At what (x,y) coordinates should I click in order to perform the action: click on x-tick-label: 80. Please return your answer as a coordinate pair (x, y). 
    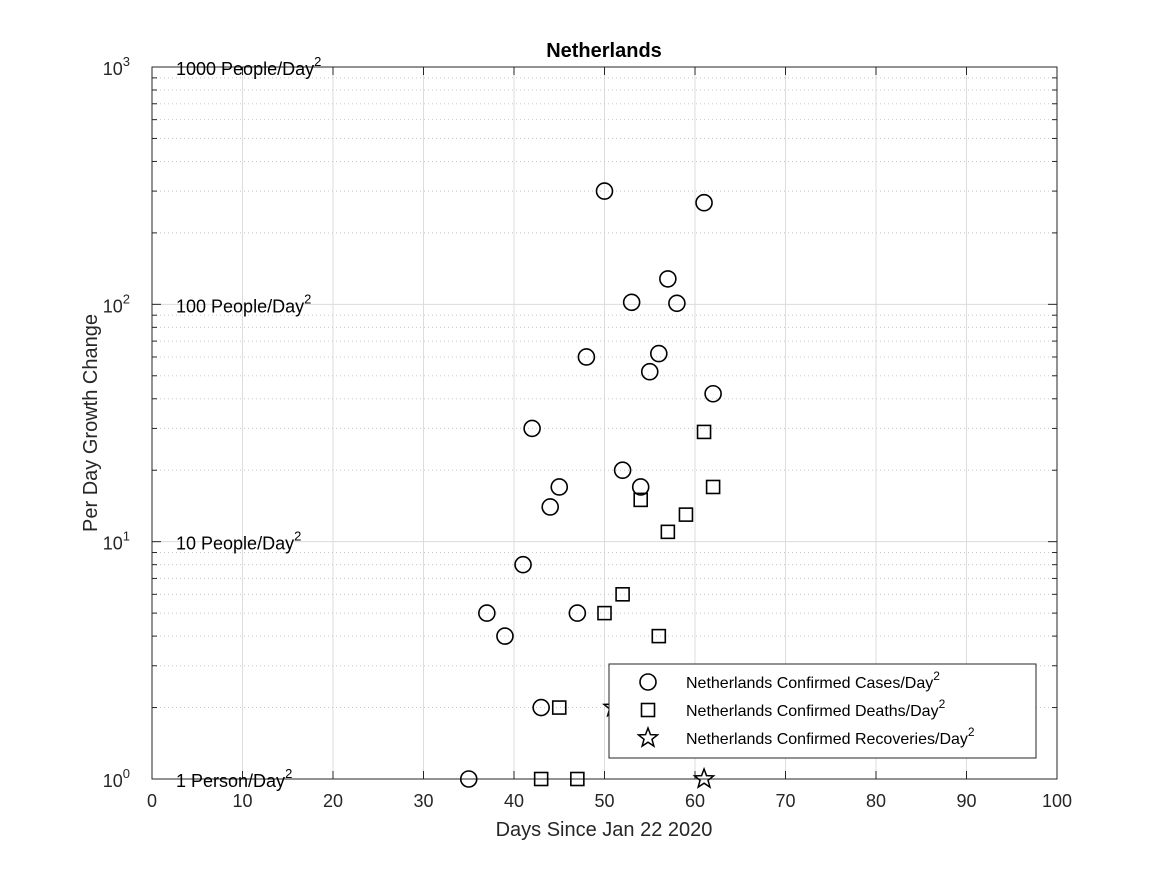
    Looking at the image, I should click on (876, 801).